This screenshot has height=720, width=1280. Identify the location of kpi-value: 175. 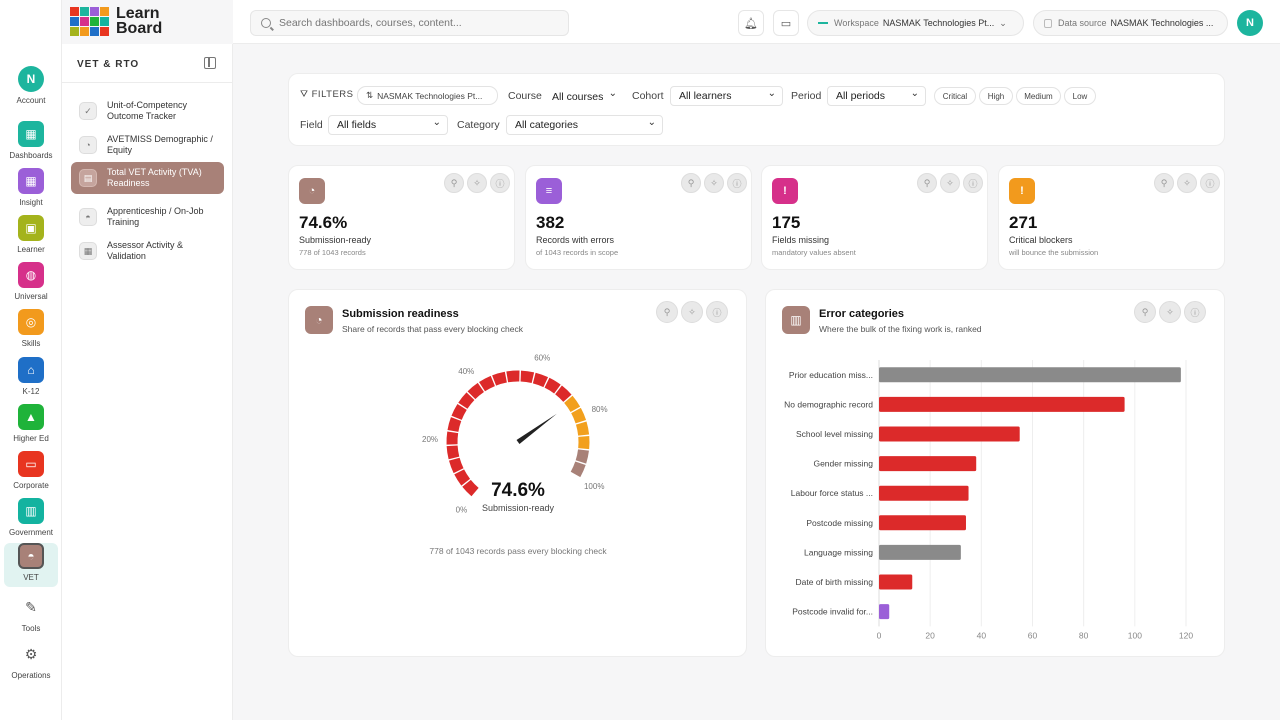
(786, 222).